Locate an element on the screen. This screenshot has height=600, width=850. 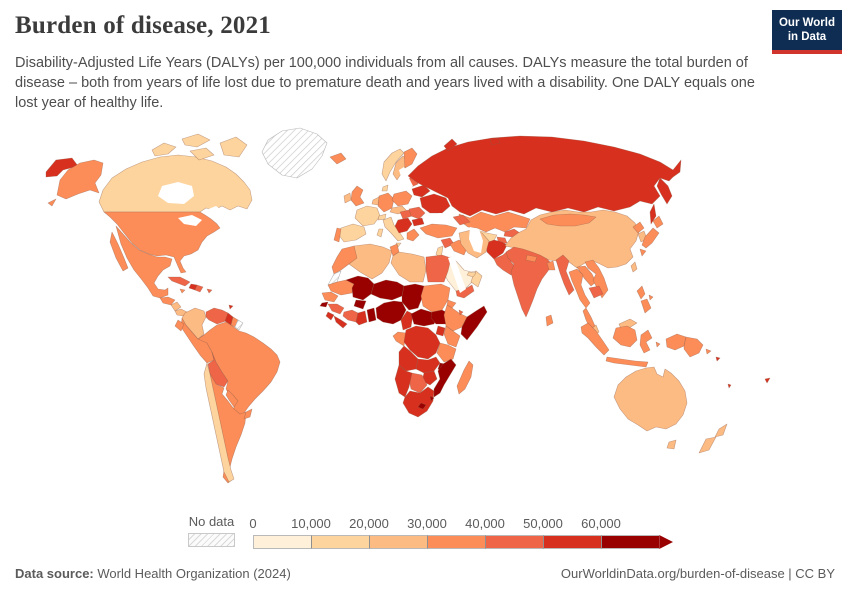
country-indonesia-java is located at coordinates (627, 362).